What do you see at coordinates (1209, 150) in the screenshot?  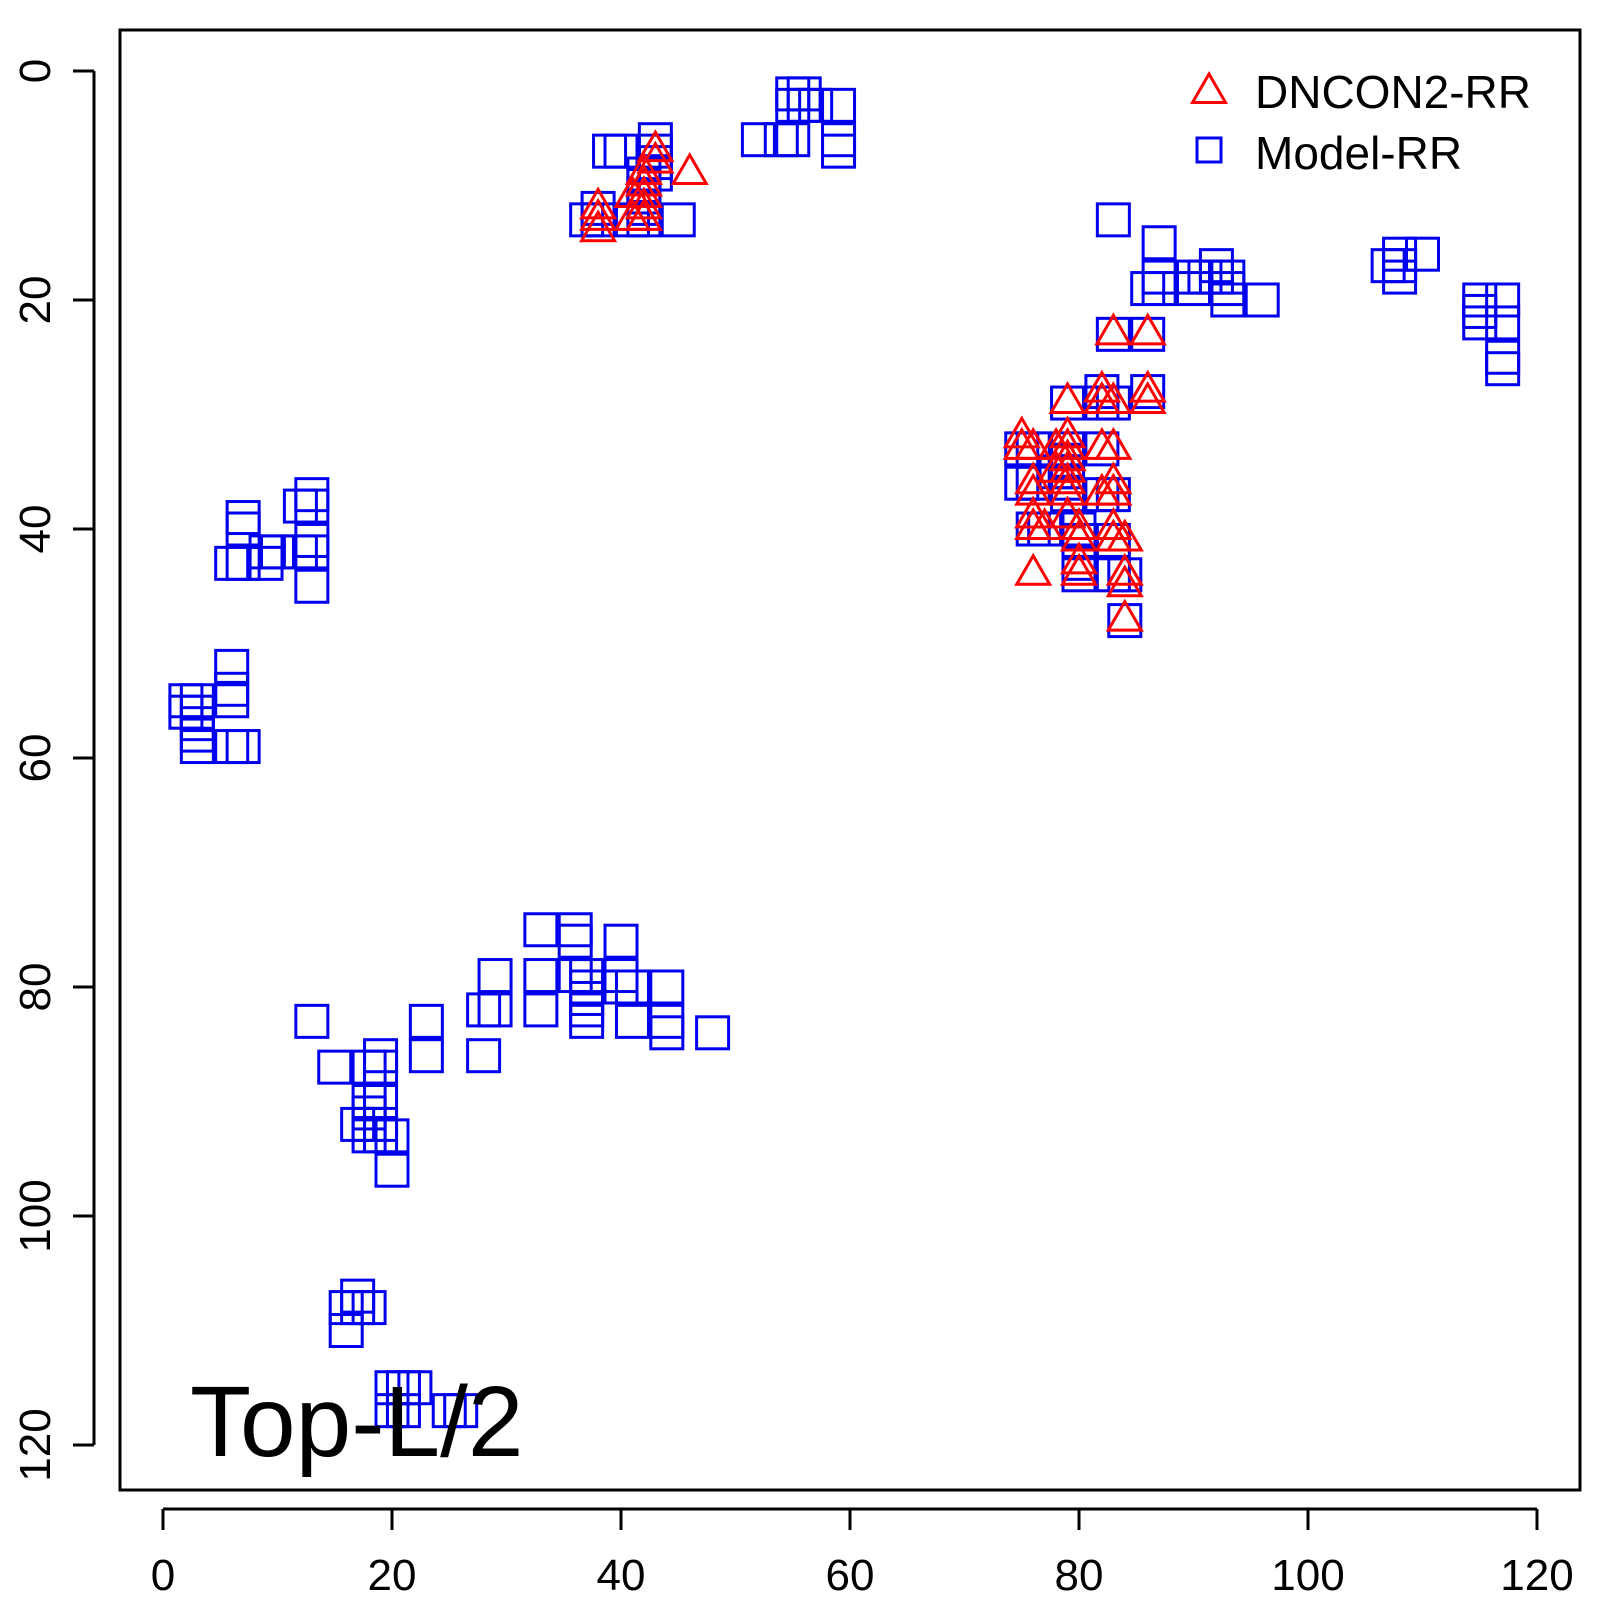 I see `legend-square-marker` at bounding box center [1209, 150].